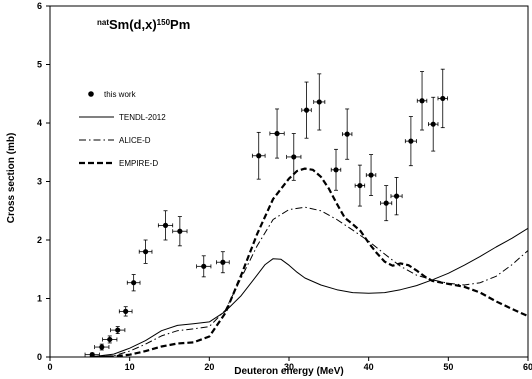 This screenshot has width=532, height=379. Describe the element at coordinates (39, 123) in the screenshot. I see `y-tick-label: 4` at that location.